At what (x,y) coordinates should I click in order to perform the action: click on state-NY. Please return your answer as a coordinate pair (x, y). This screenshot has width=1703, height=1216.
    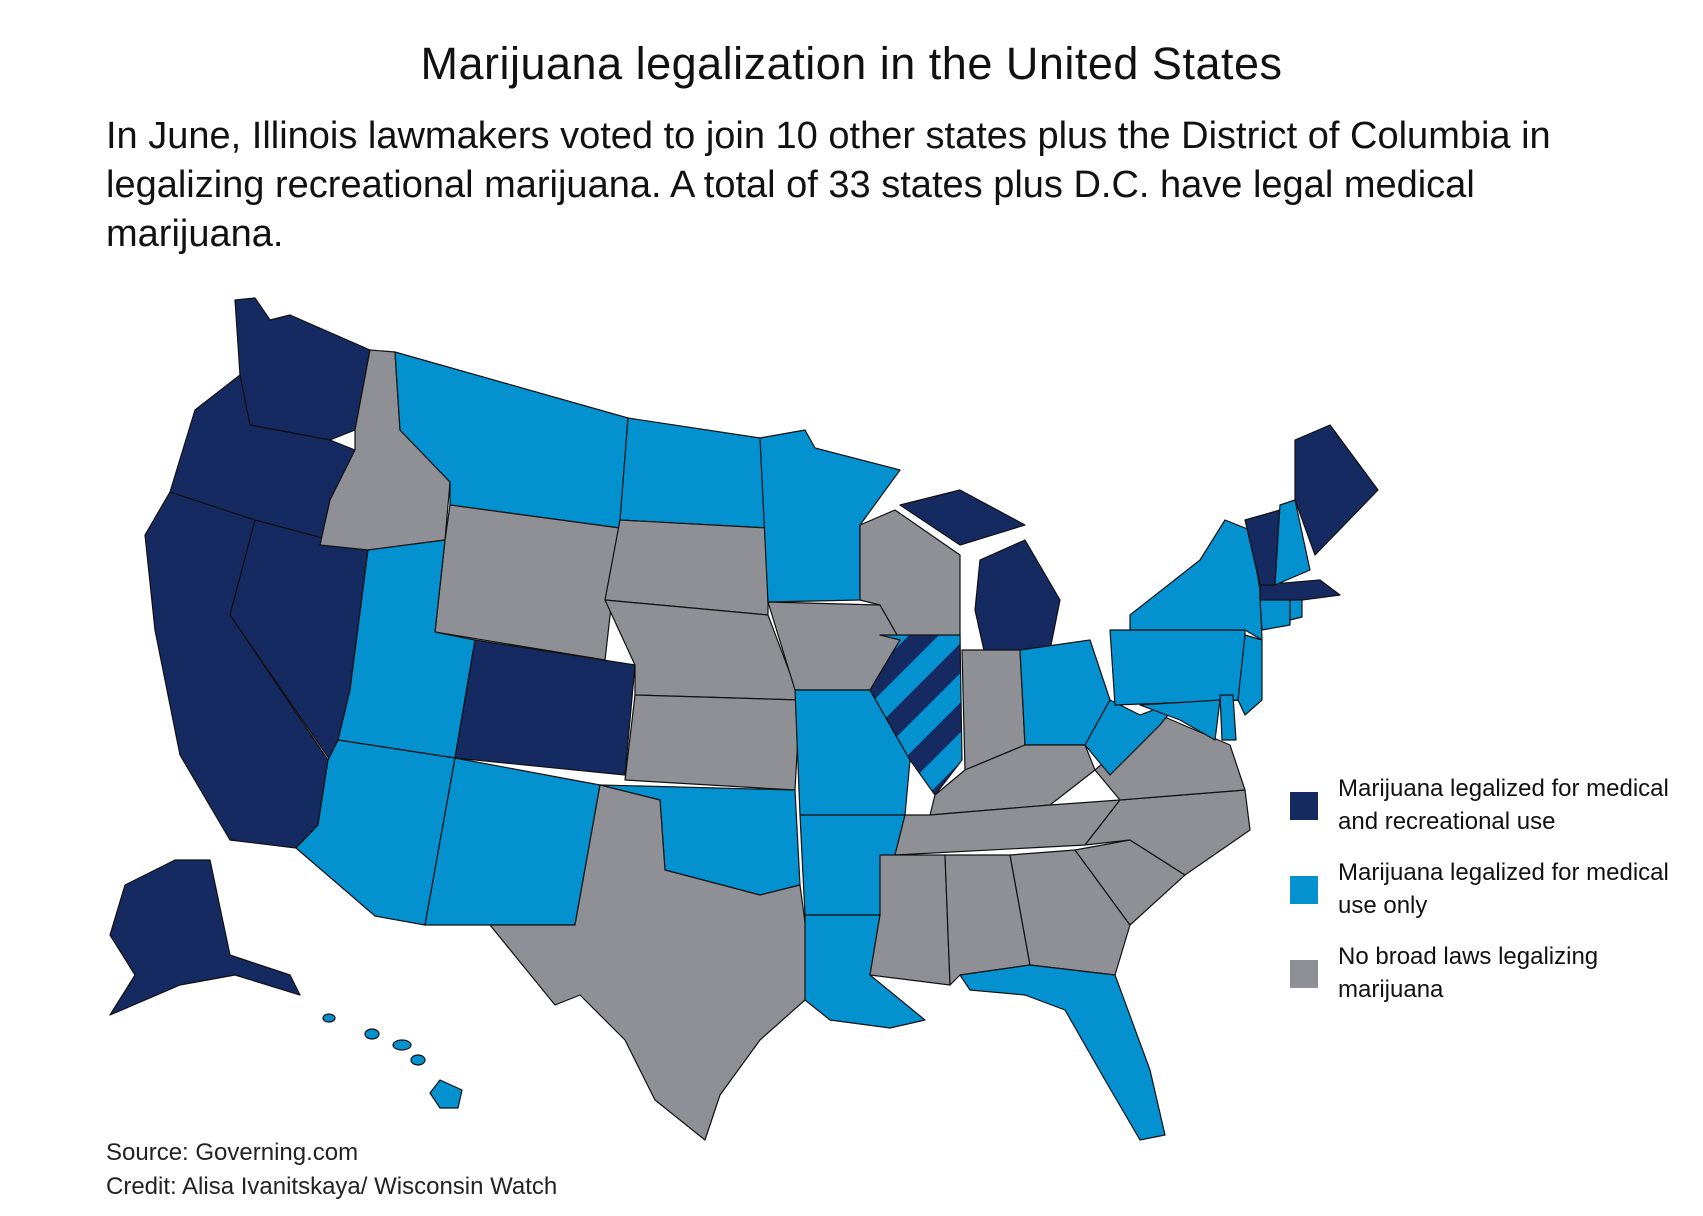
    Looking at the image, I should click on (1196, 580).